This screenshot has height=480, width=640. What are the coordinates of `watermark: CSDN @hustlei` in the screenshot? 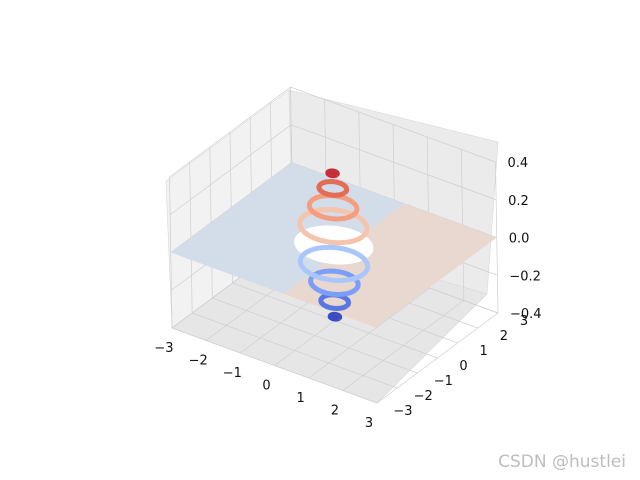 It's located at (562, 462).